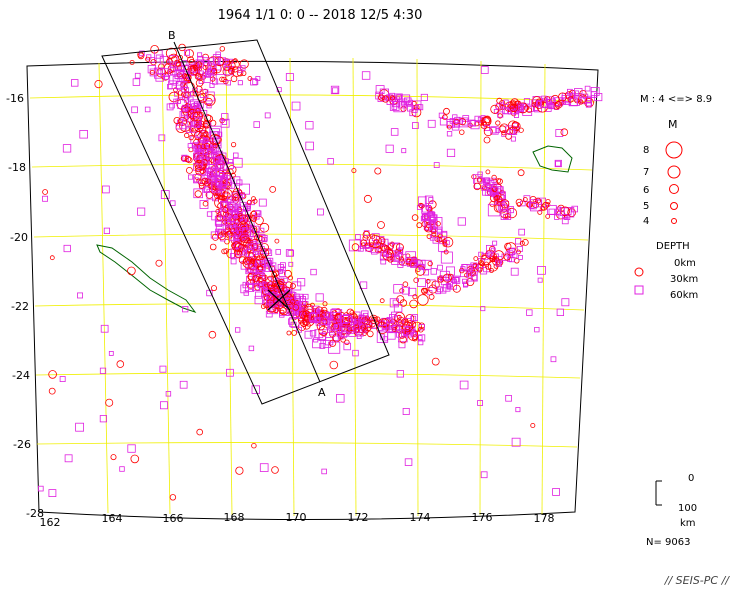 This screenshot has width=751, height=593. Describe the element at coordinates (358, 517) in the screenshot. I see `lon-label: 172` at that location.